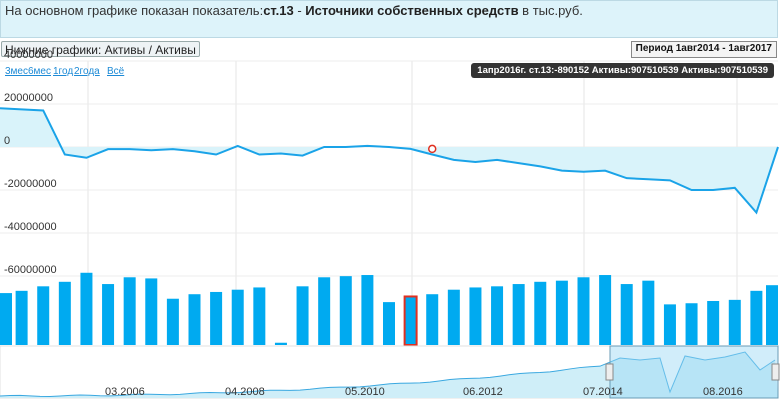 This screenshot has width=780, height=402. I want to click on zoom-2y-button: 2года, so click(87, 71).